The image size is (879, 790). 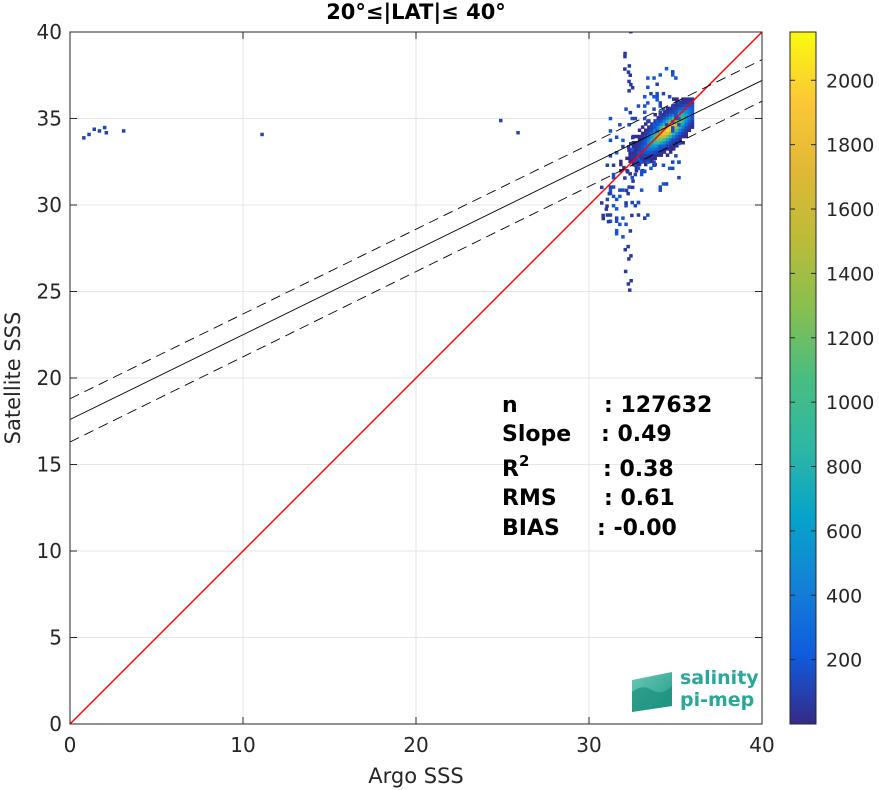 What do you see at coordinates (49, 205) in the screenshot?
I see `y-tick-label: 30` at bounding box center [49, 205].